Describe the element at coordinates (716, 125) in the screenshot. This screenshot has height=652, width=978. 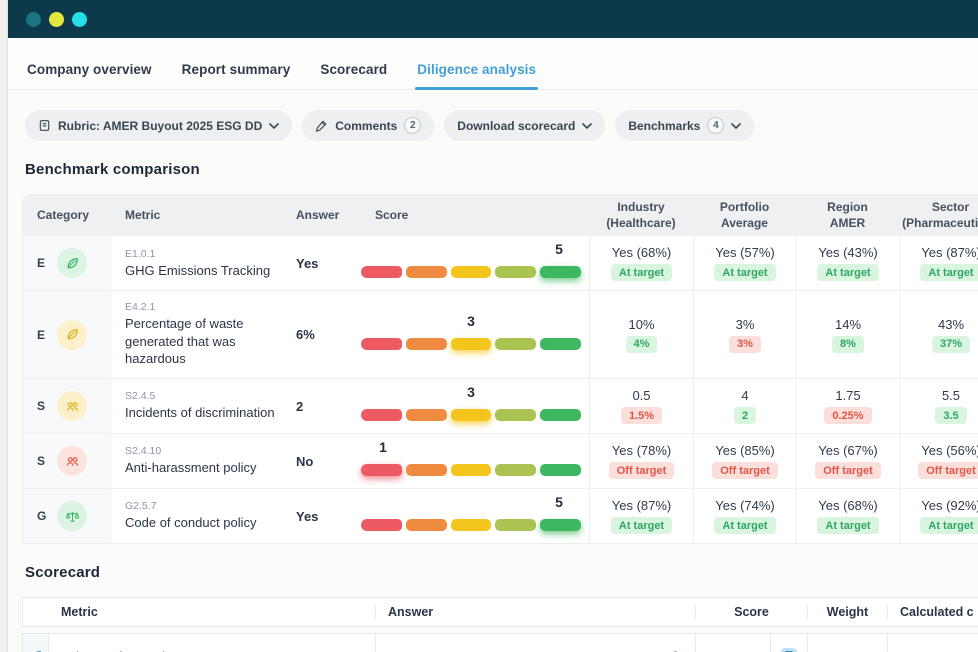
I see `benchmarks-count: 4` at that location.